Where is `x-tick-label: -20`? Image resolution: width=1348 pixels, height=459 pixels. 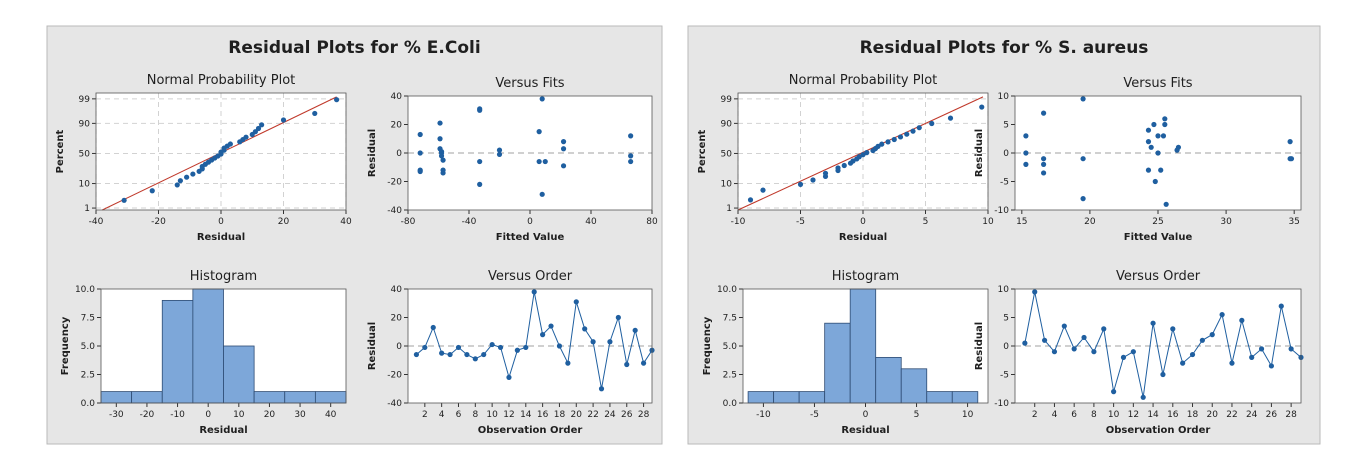 x-tick-label: -20 is located at coordinates (147, 415).